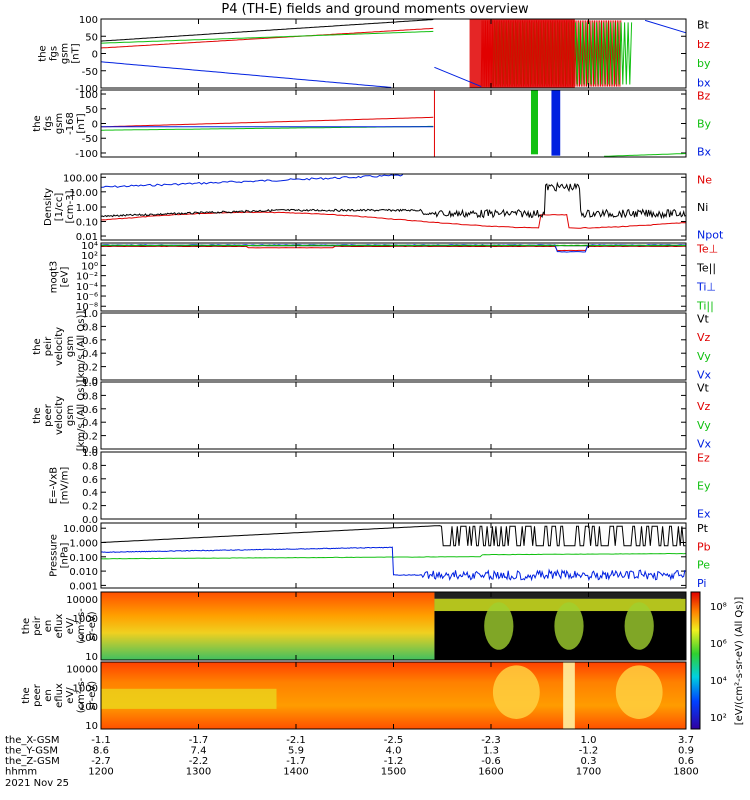 The height and width of the screenshot is (800, 750). Describe the element at coordinates (491, 761) in the screenshot. I see `xaxis-value: -0.6` at that location.